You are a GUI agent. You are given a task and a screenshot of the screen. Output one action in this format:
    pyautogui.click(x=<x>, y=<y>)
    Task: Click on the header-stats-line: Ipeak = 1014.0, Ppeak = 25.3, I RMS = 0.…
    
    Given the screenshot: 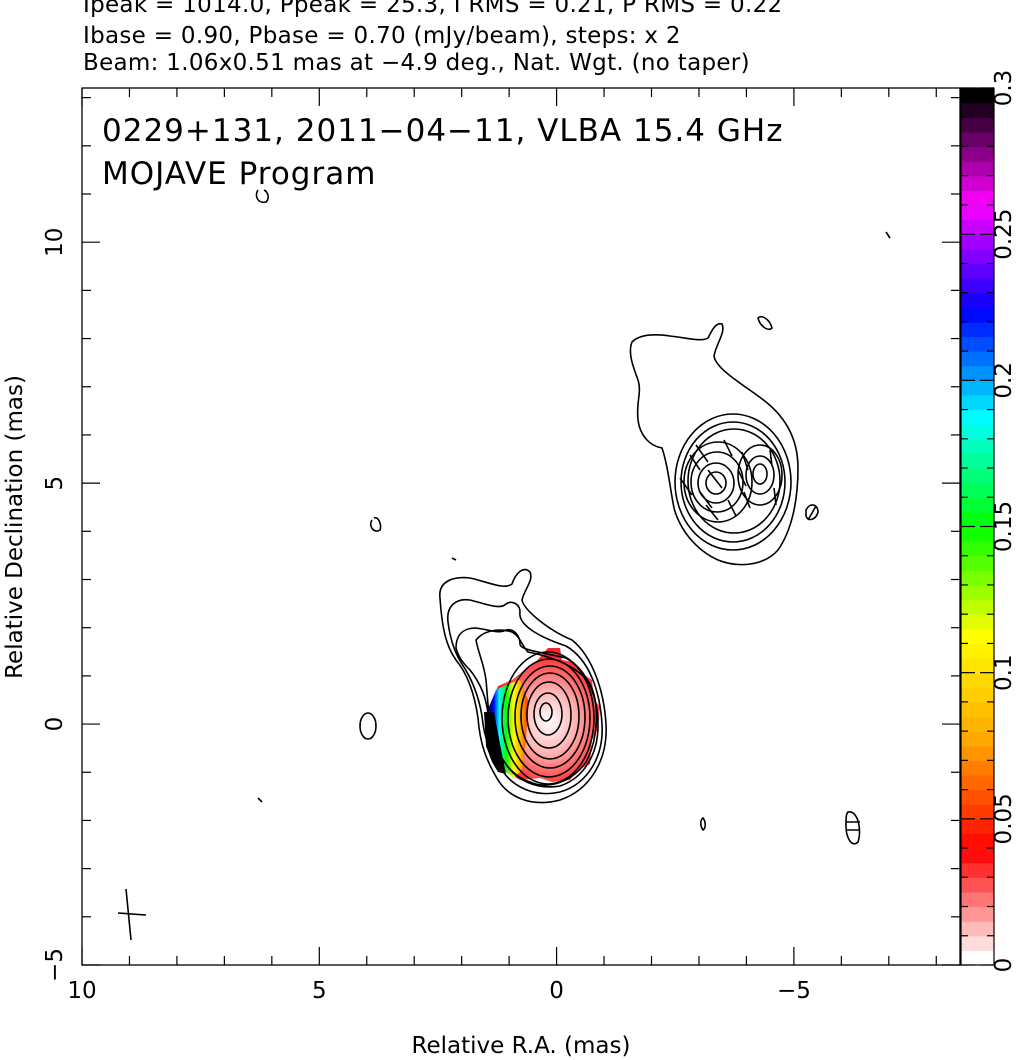 What is the action you would take?
    pyautogui.click(x=433, y=9)
    